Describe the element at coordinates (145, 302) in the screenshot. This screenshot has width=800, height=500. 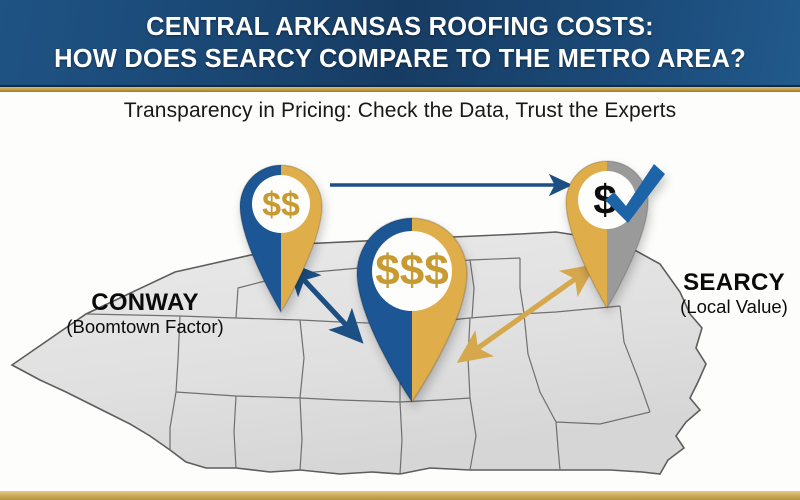
I see `city-name-conway: CONWAY` at that location.